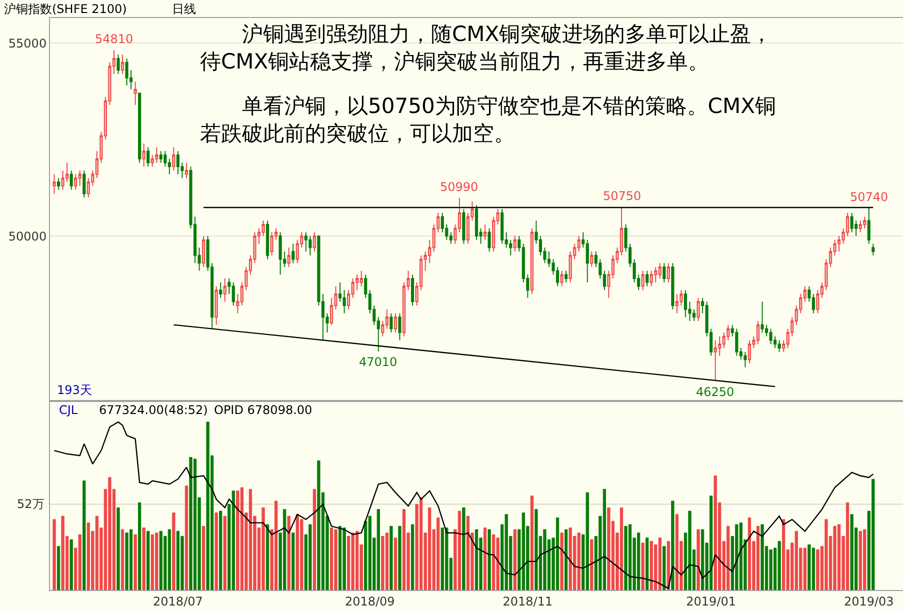 The width and height of the screenshot is (903, 610). What do you see at coordinates (74, 390) in the screenshot?
I see `annotation: 193天` at bounding box center [74, 390].